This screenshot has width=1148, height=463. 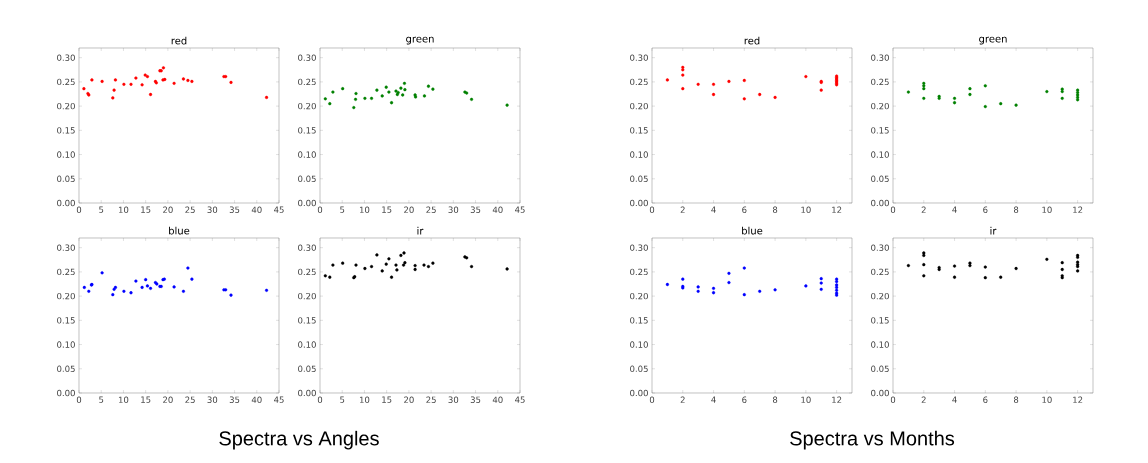 What do you see at coordinates (299, 440) in the screenshot?
I see `text: Spectra vs Angles` at bounding box center [299, 440].